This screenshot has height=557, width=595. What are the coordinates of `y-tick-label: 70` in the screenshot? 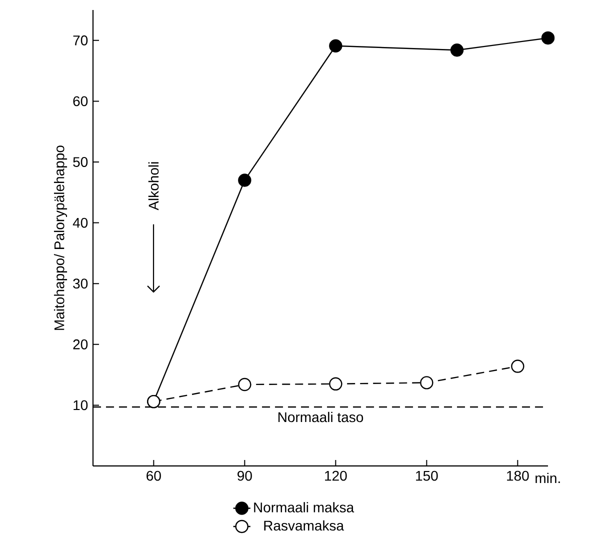 It's located at (80, 40).